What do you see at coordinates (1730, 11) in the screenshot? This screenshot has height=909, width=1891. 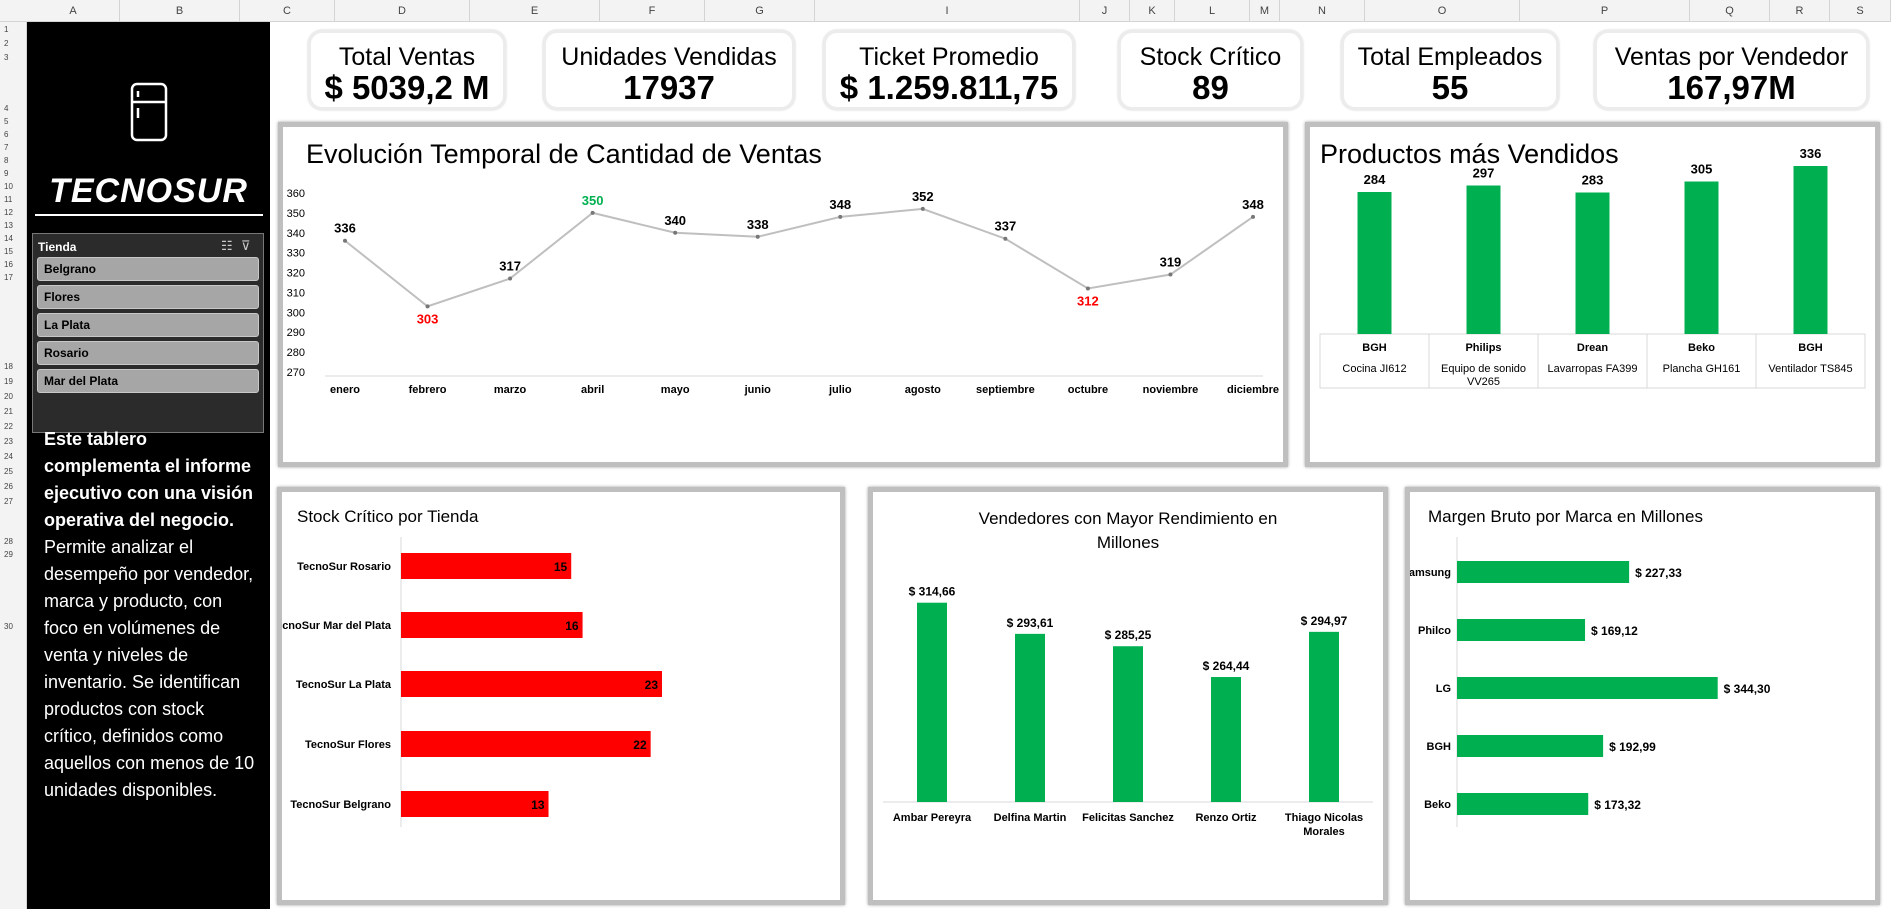 I see `column-header: Q` at bounding box center [1730, 11].